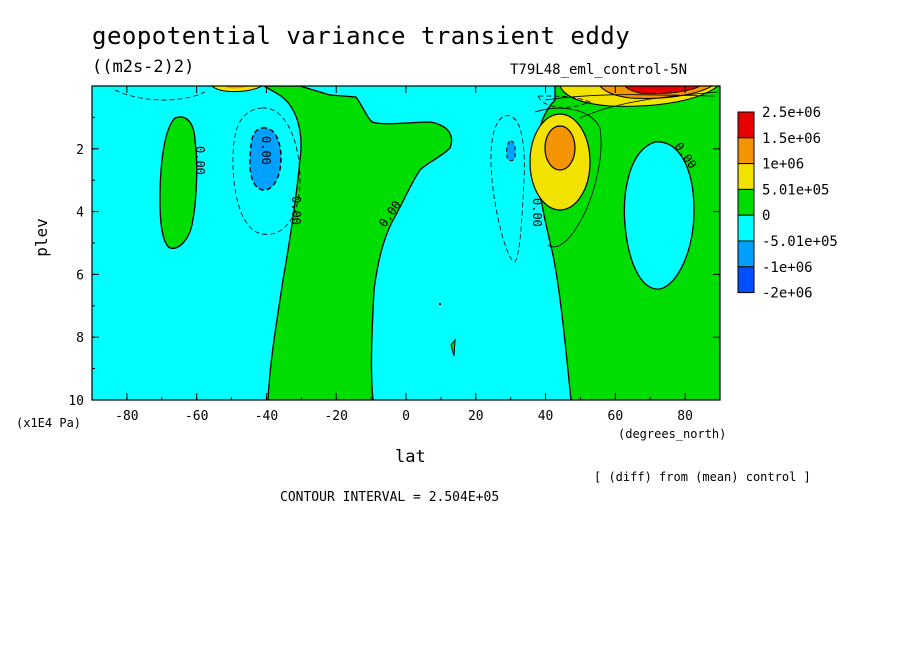 This screenshot has height=654, width=904. What do you see at coordinates (80, 150) in the screenshot?
I see `y-tick-label: 2` at bounding box center [80, 150].